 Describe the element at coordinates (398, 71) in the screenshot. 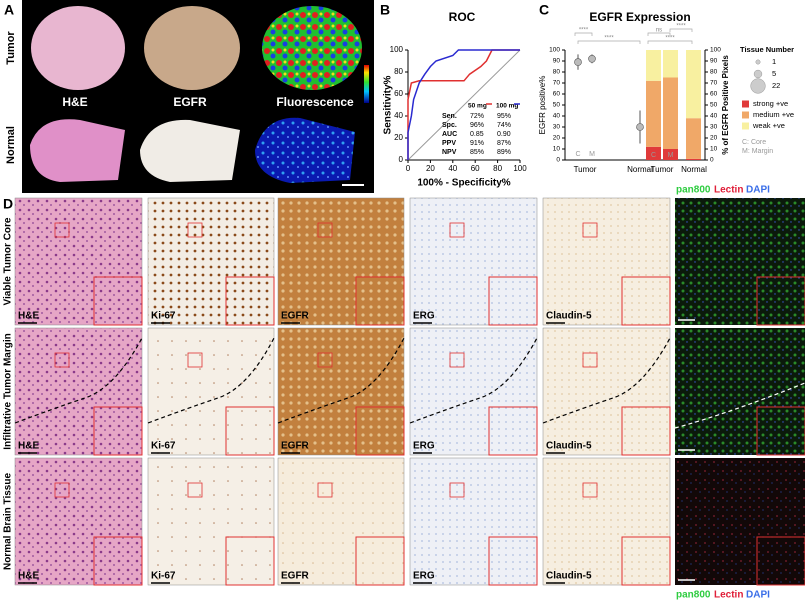

I see `y-tick-label: 80` at that location.